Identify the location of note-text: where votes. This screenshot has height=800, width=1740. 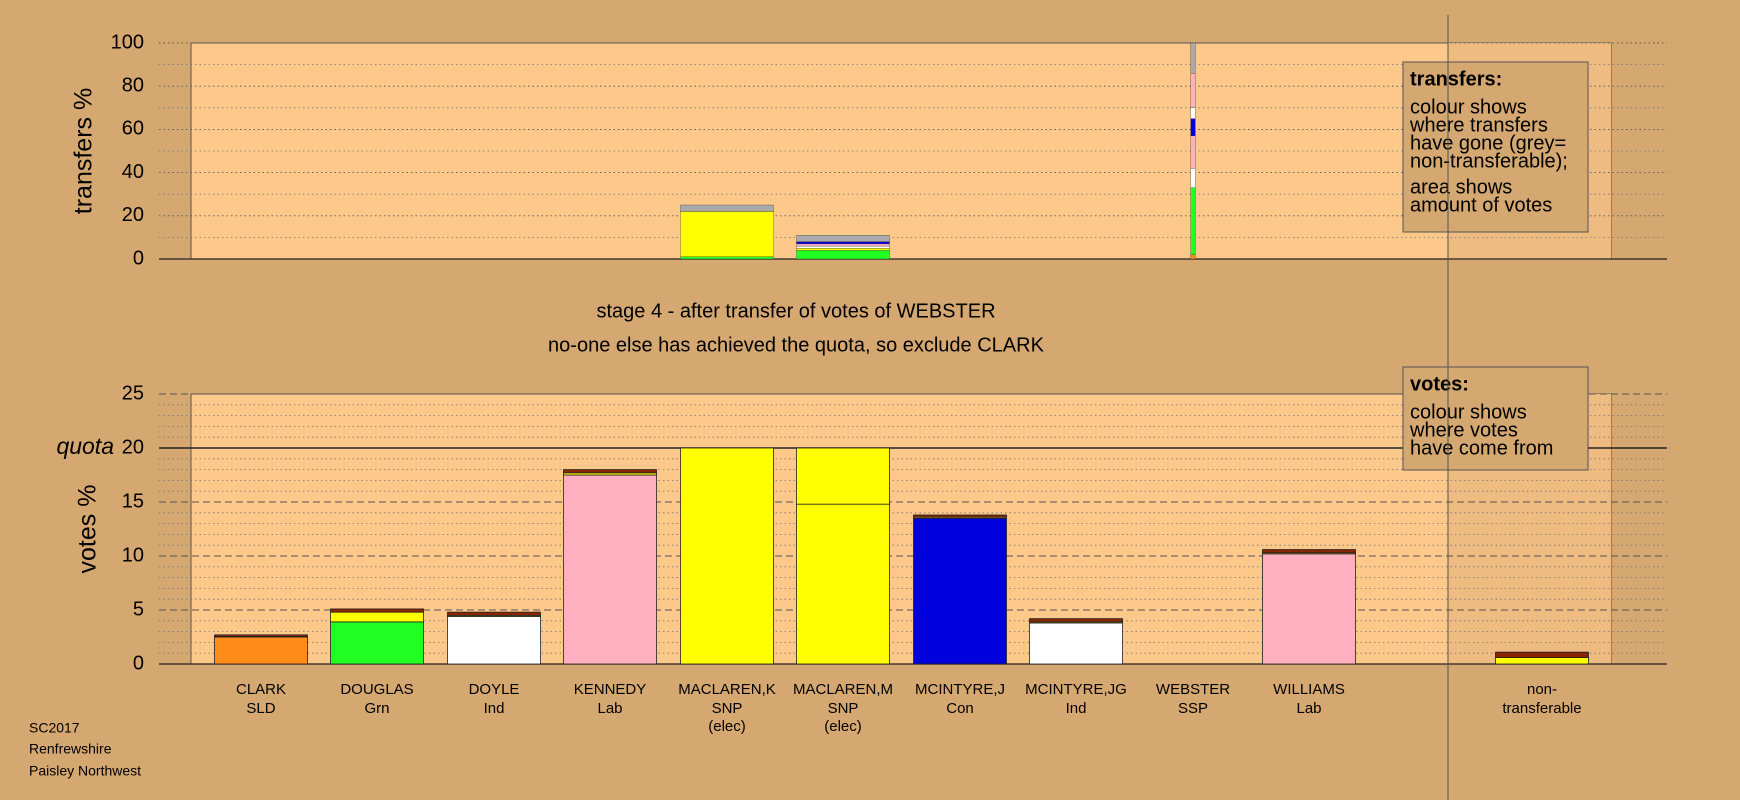
(1463, 430).